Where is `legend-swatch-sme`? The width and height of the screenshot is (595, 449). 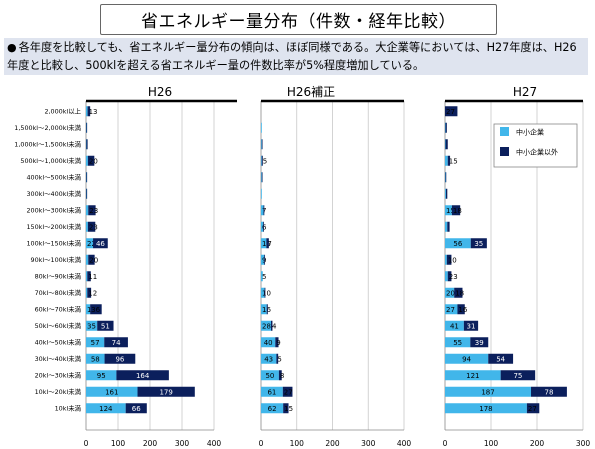
legend-swatch-sme is located at coordinates (504, 131).